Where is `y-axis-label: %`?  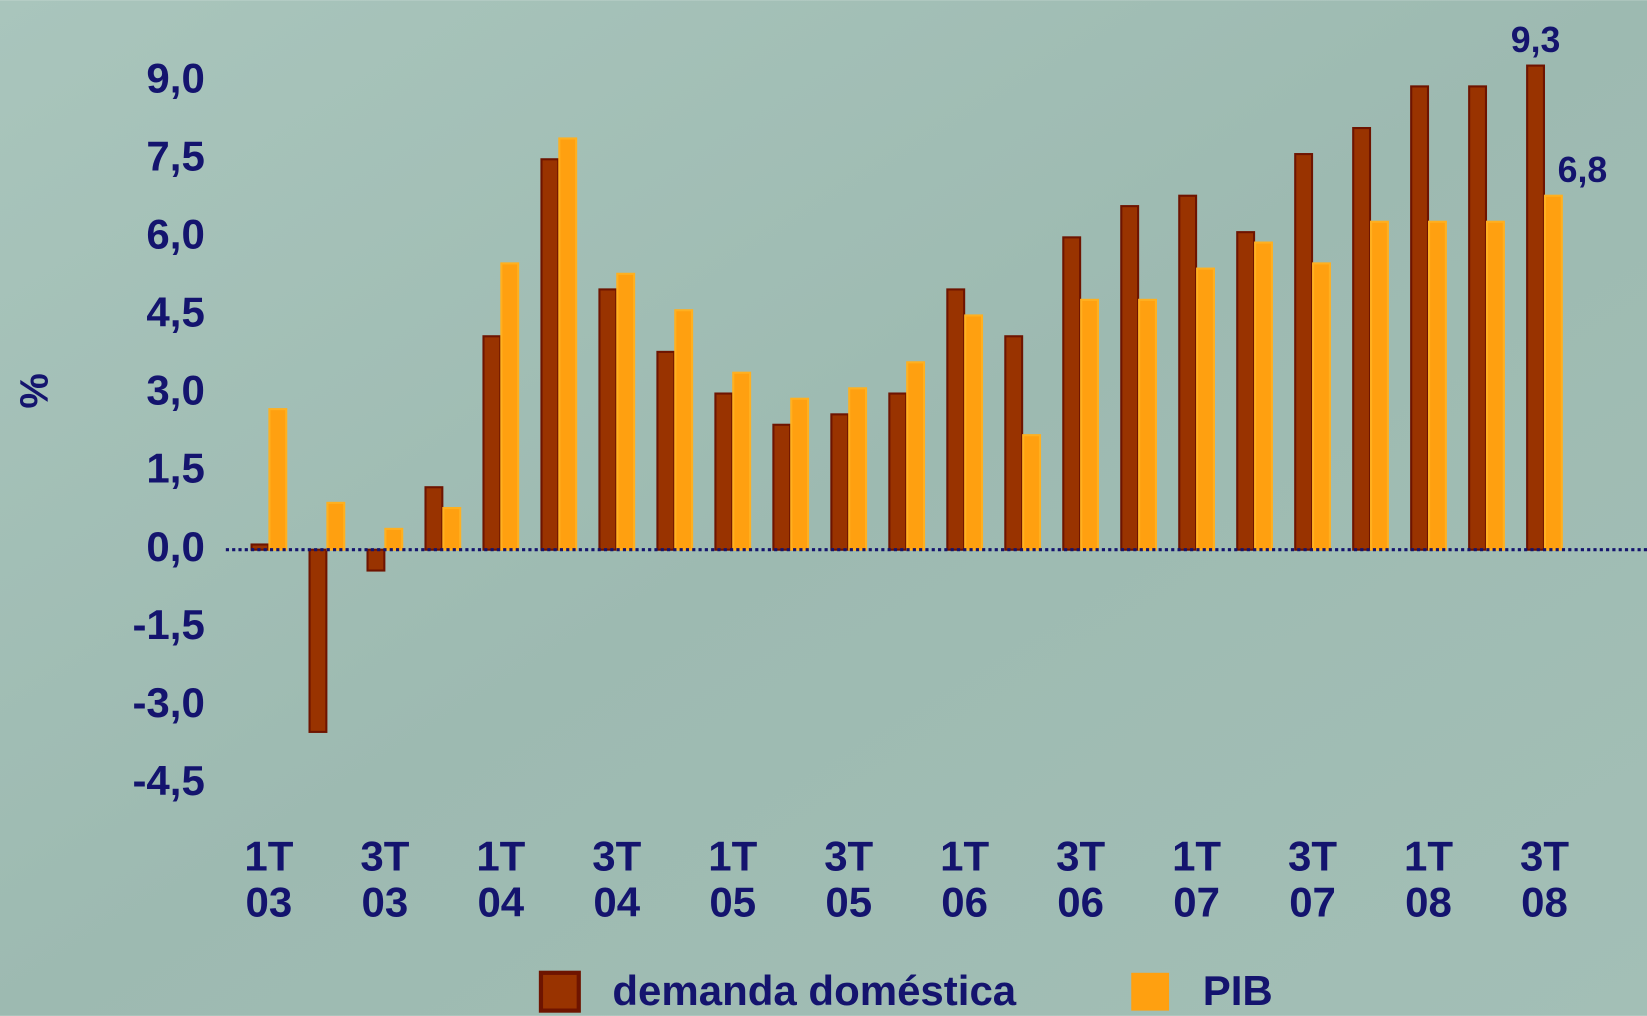 y-axis-label: % is located at coordinates (34, 390).